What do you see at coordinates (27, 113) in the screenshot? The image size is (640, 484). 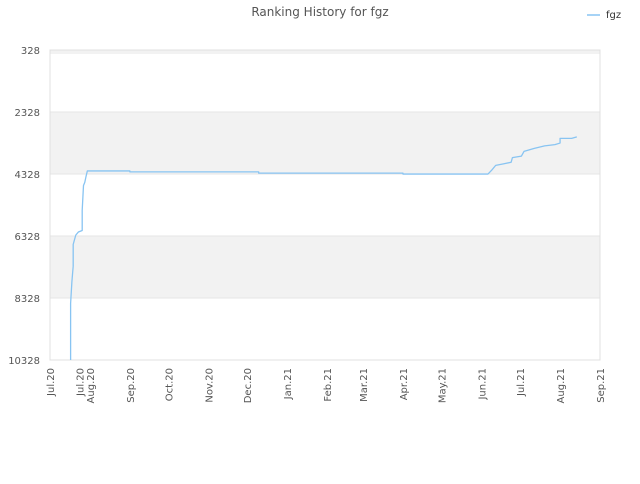 I see `y-tick-label: 2328` at bounding box center [27, 113].